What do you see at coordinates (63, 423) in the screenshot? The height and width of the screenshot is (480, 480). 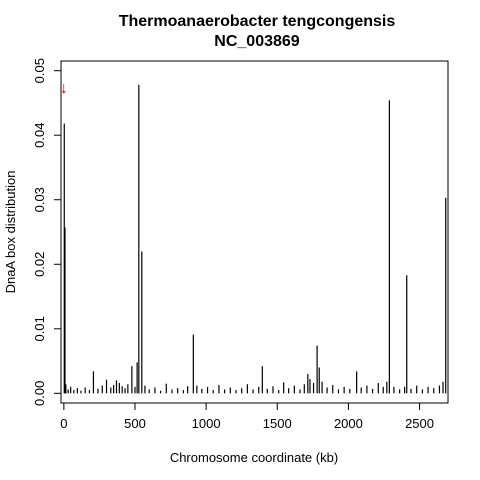 I see `x-tick-label-0: 0` at bounding box center [63, 423].